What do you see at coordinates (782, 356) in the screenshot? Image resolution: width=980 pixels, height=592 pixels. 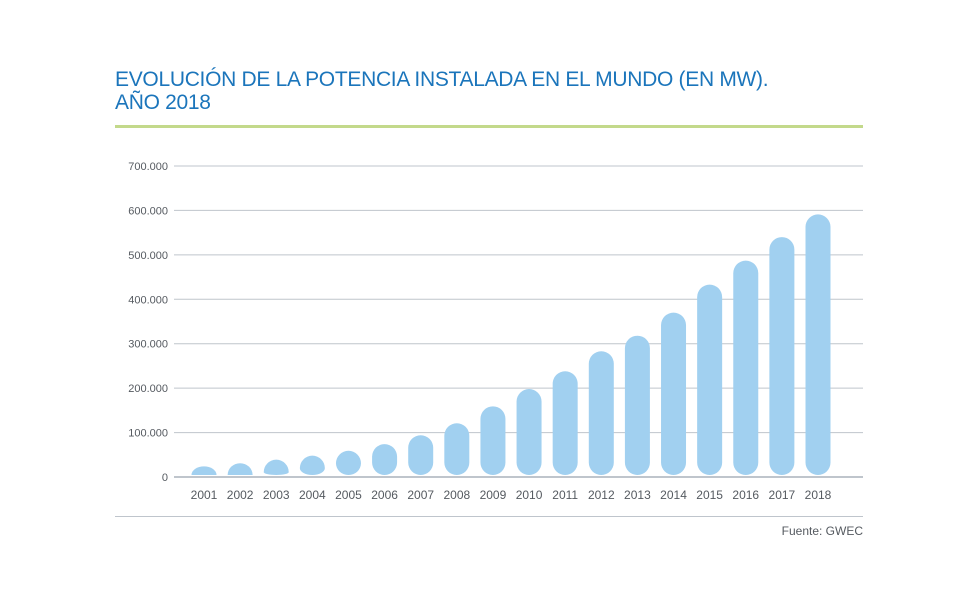 I see `bar-2017` at bounding box center [782, 356].